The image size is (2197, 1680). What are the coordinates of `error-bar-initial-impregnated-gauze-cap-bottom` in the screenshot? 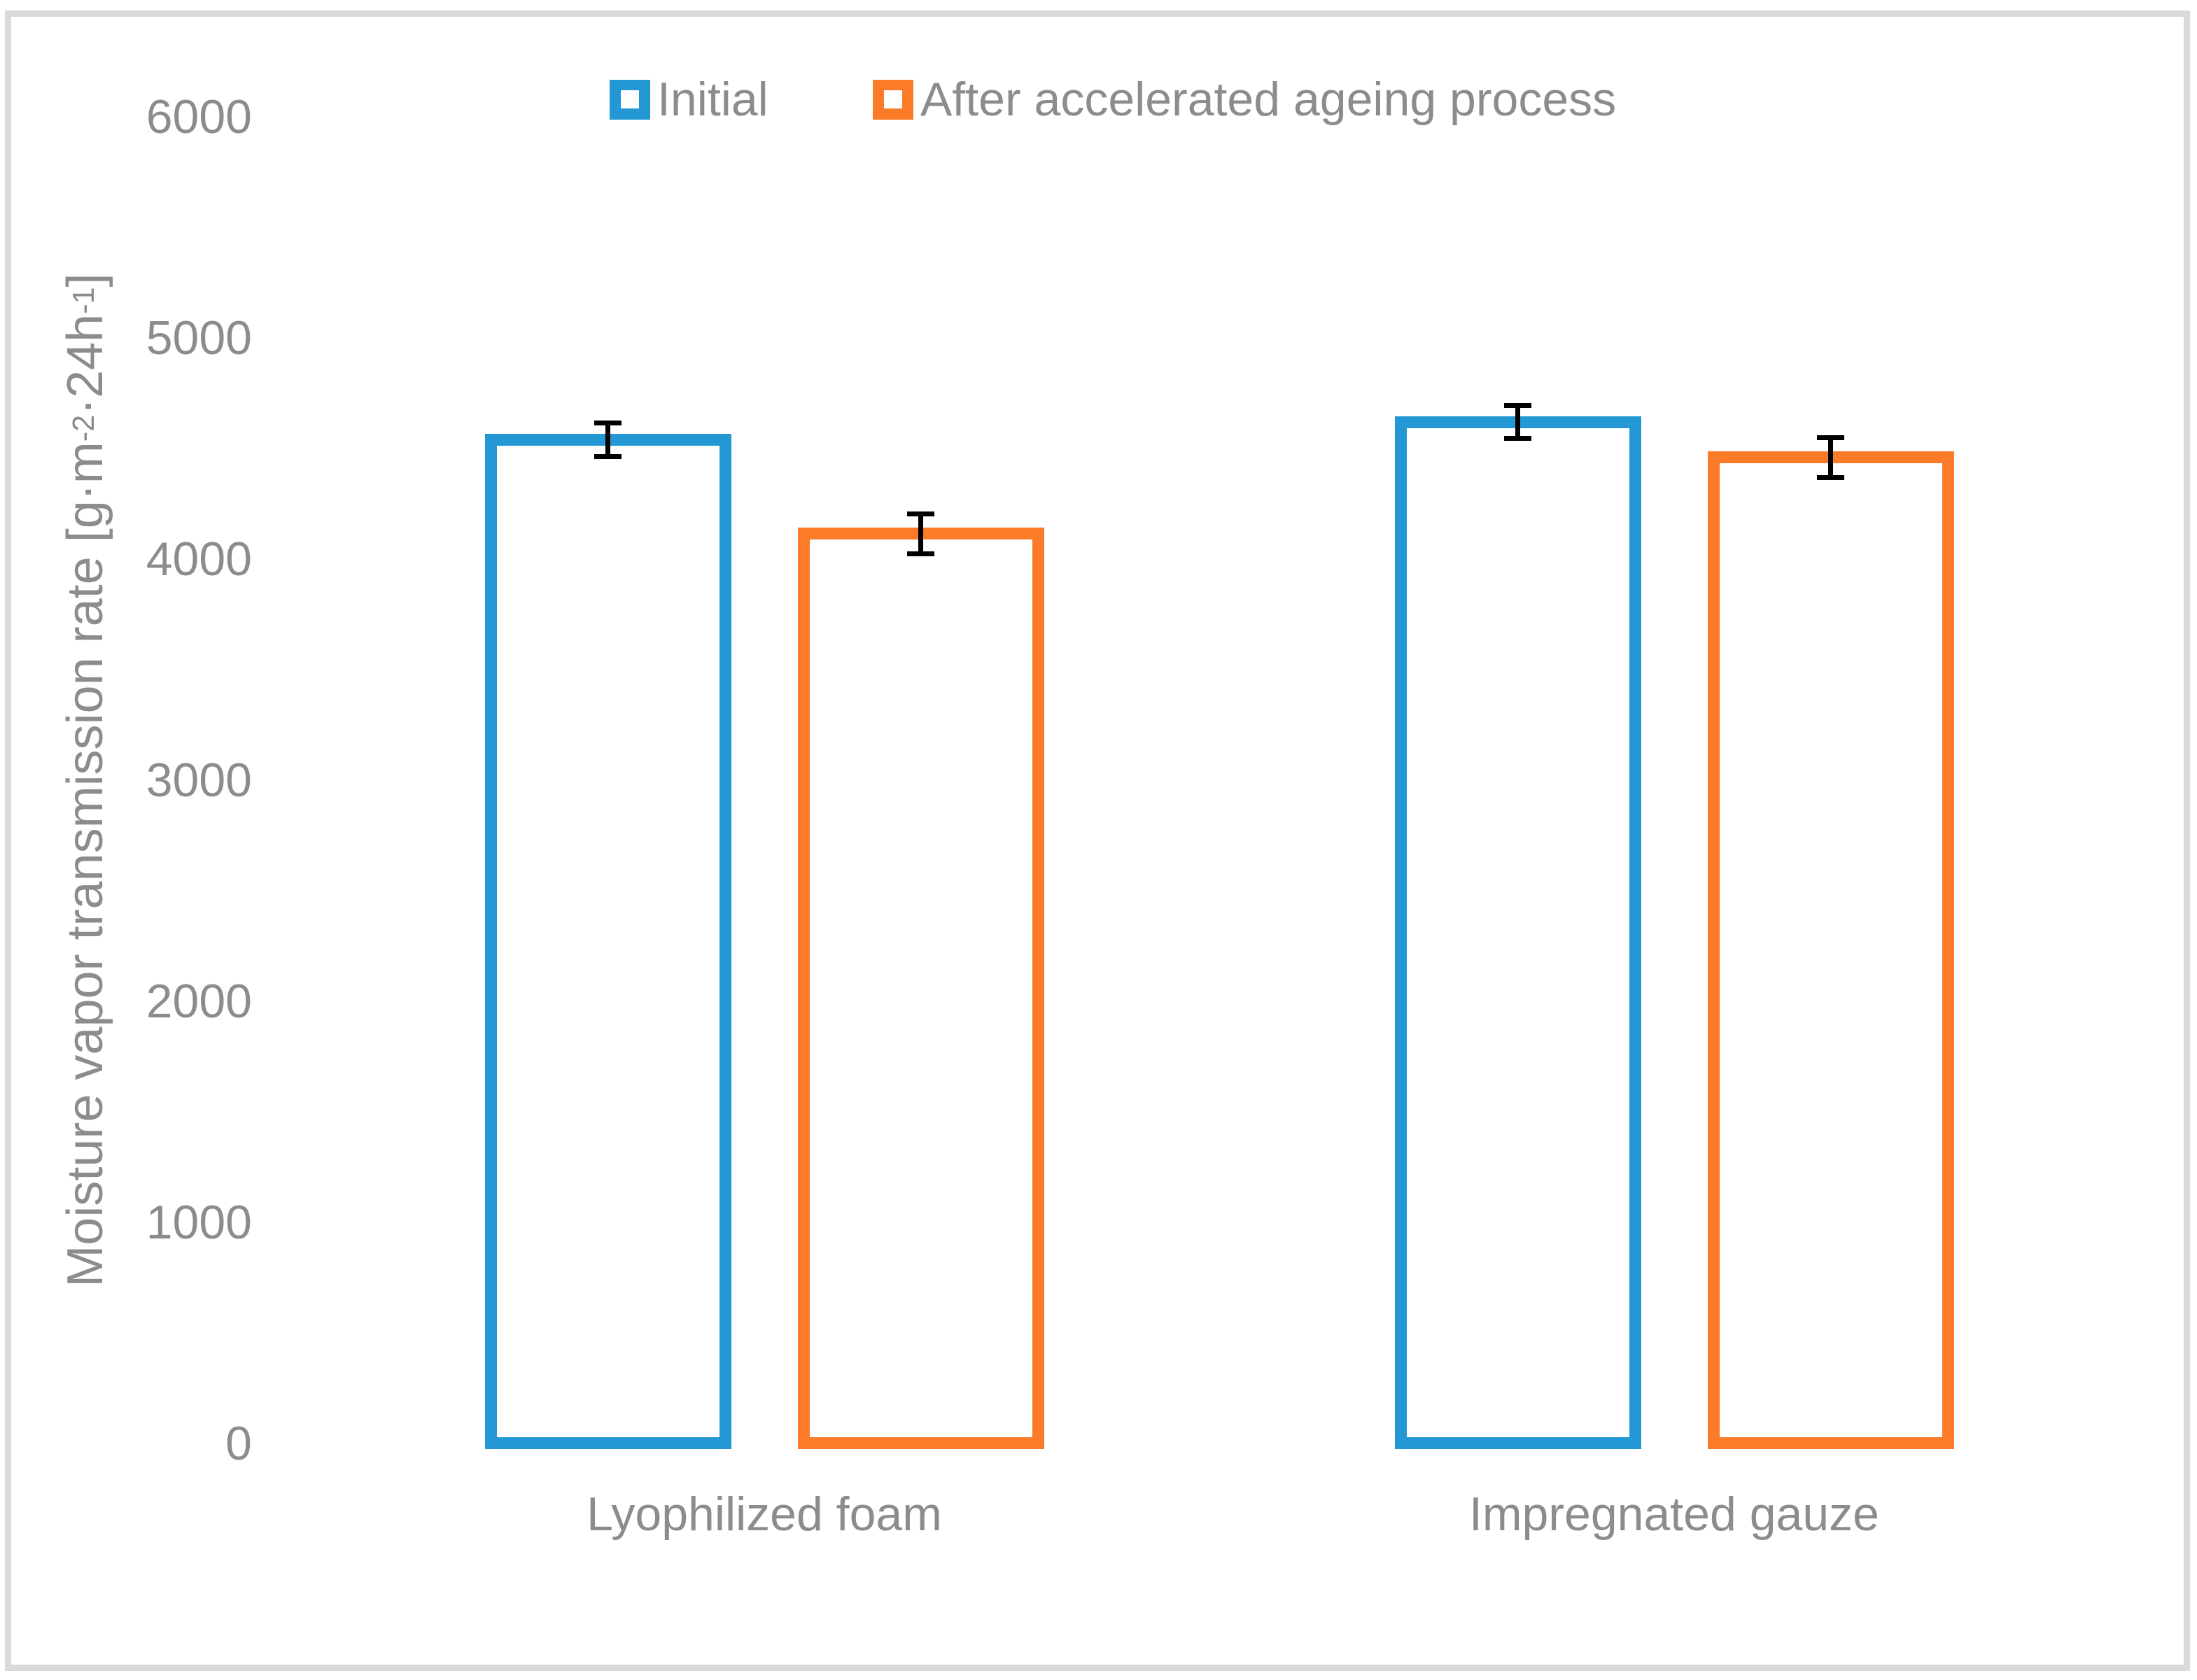 It's located at (1517, 439).